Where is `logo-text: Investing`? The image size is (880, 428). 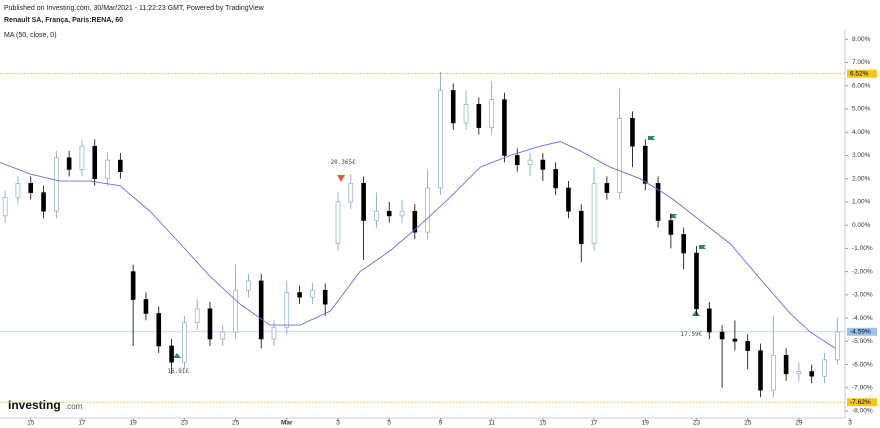 logo-text: Investing is located at coordinates (34, 405).